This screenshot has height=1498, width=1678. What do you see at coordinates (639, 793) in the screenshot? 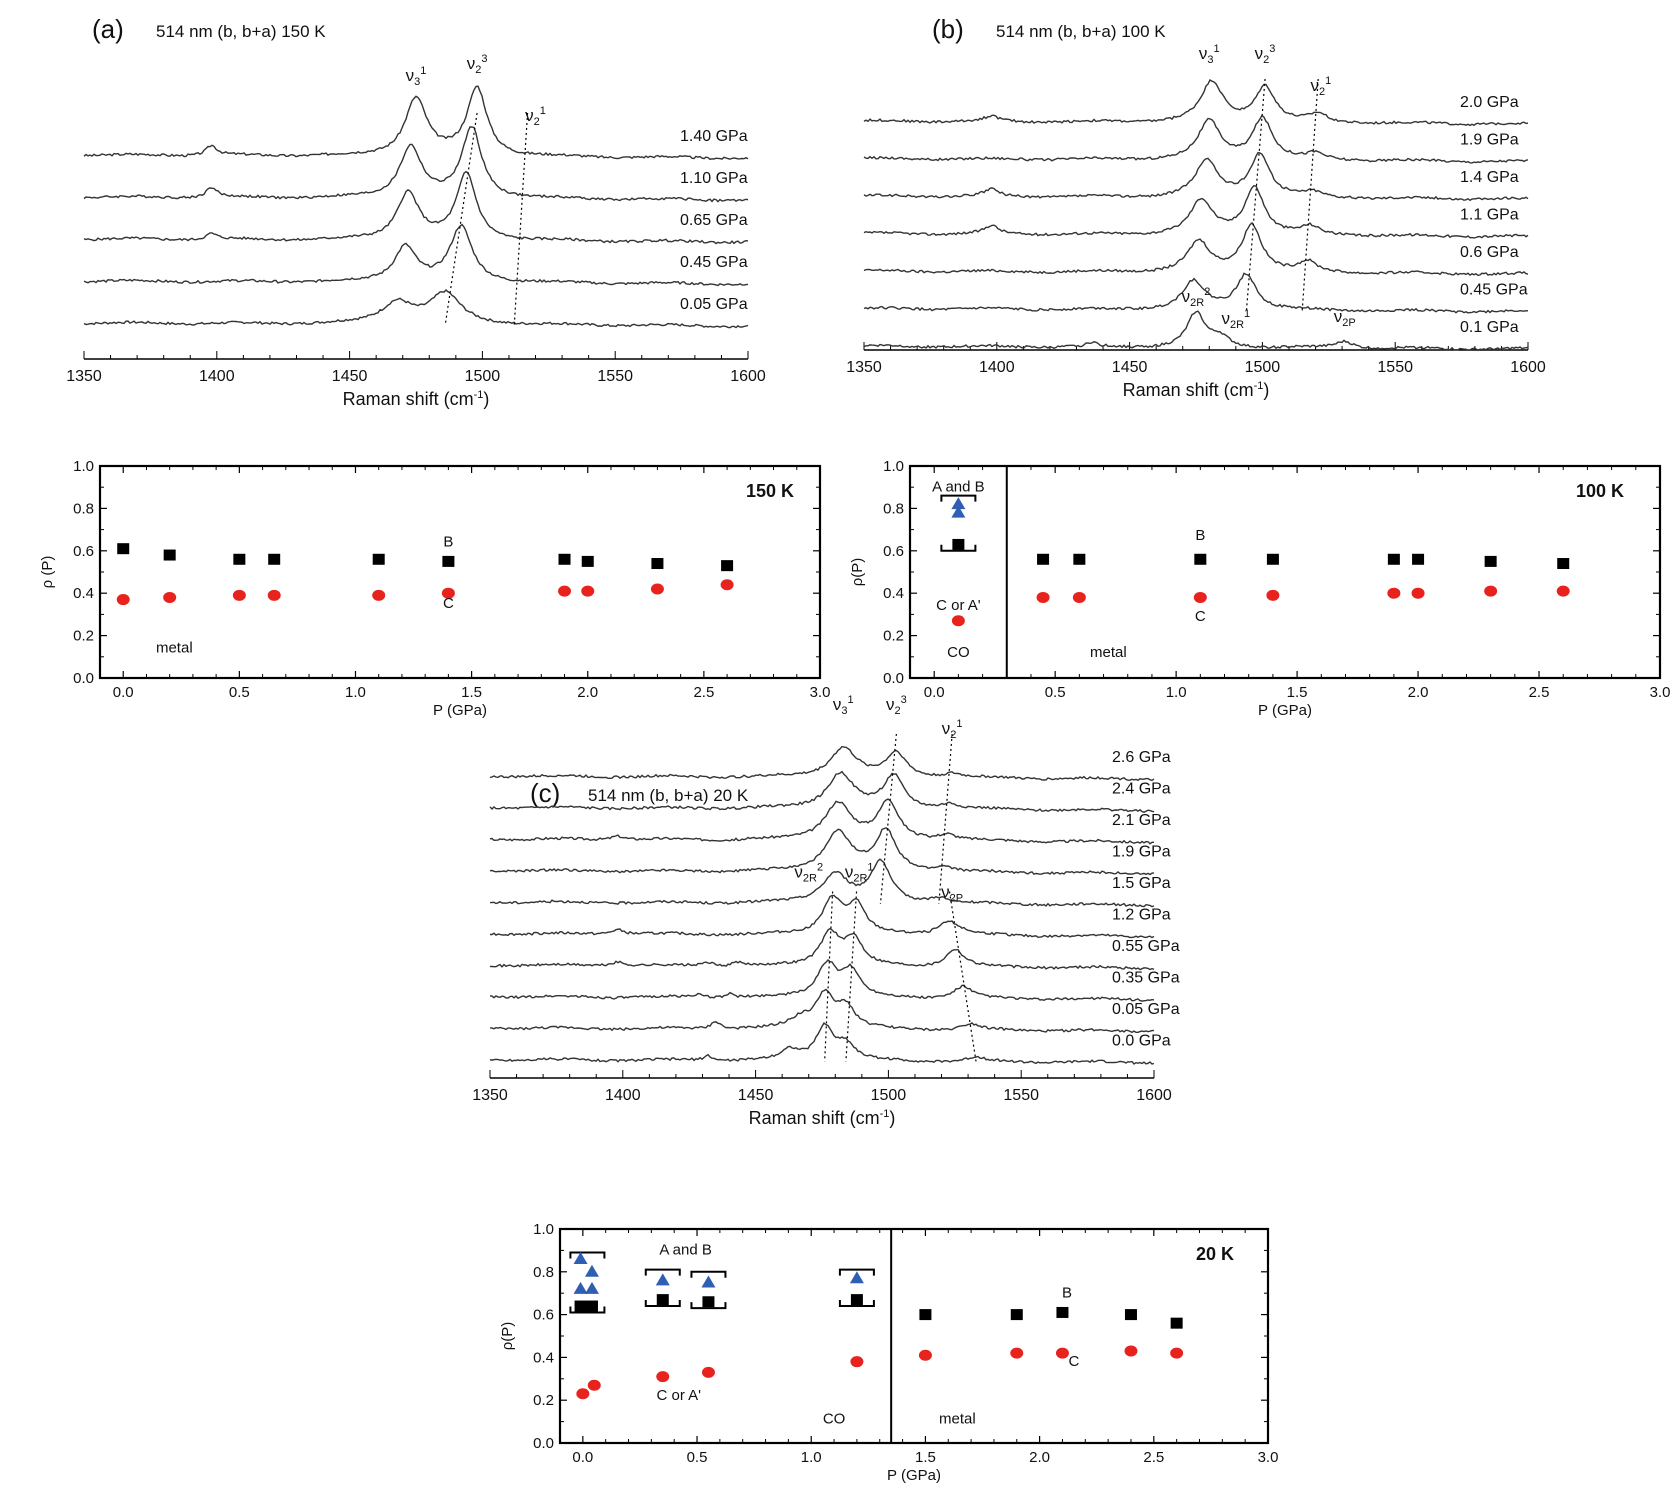
I see `panel-c-header: (c) 514 nm (b, b+a) 20 K` at bounding box center [639, 793].